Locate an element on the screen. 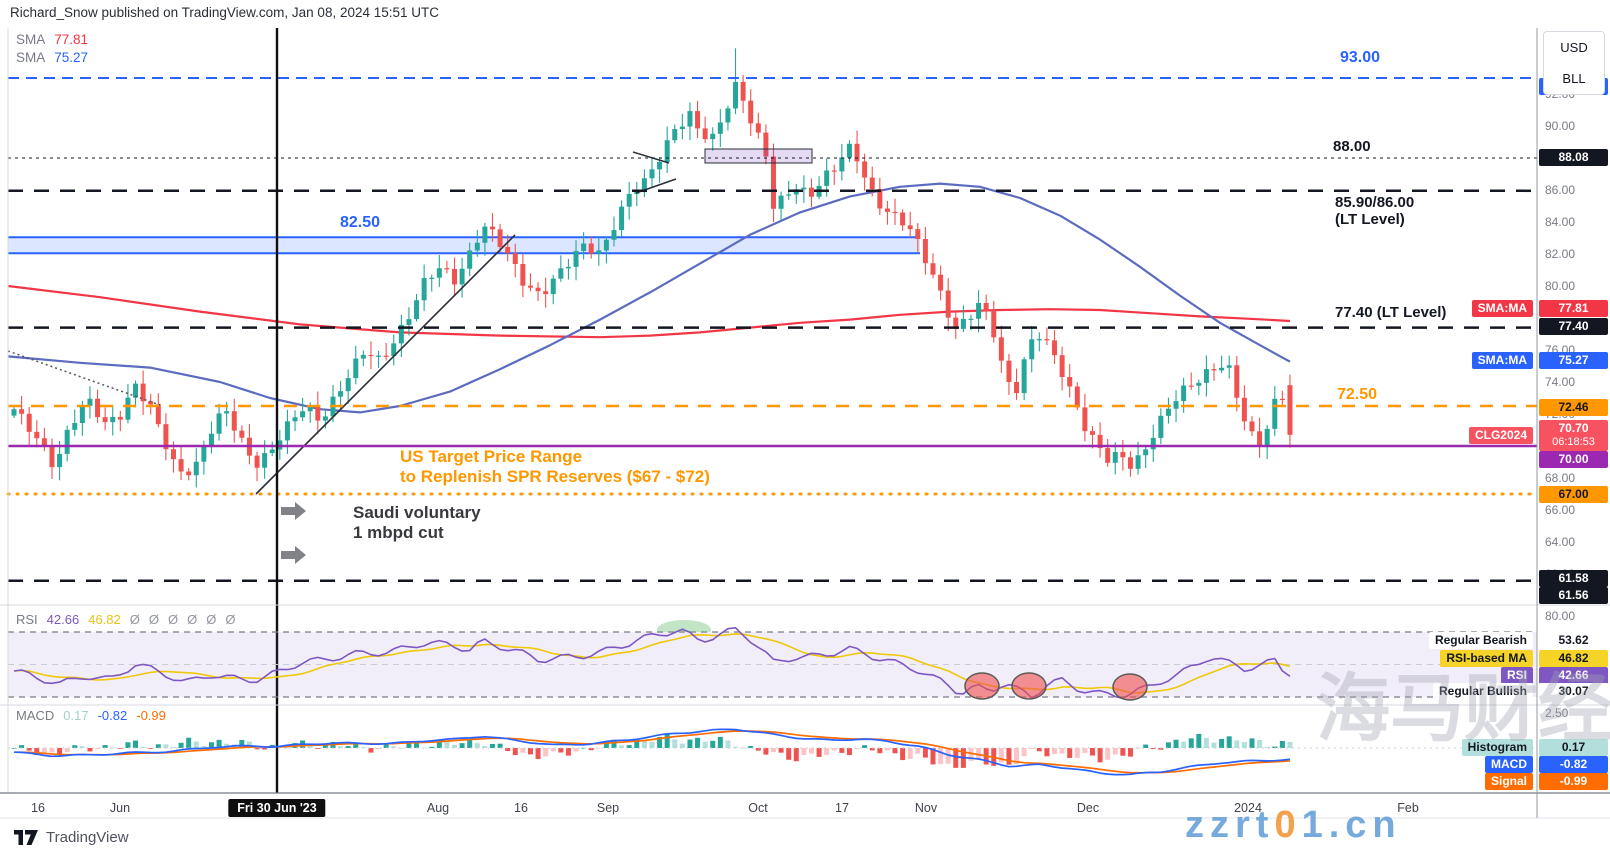  rising-trendline is located at coordinates (385, 364).